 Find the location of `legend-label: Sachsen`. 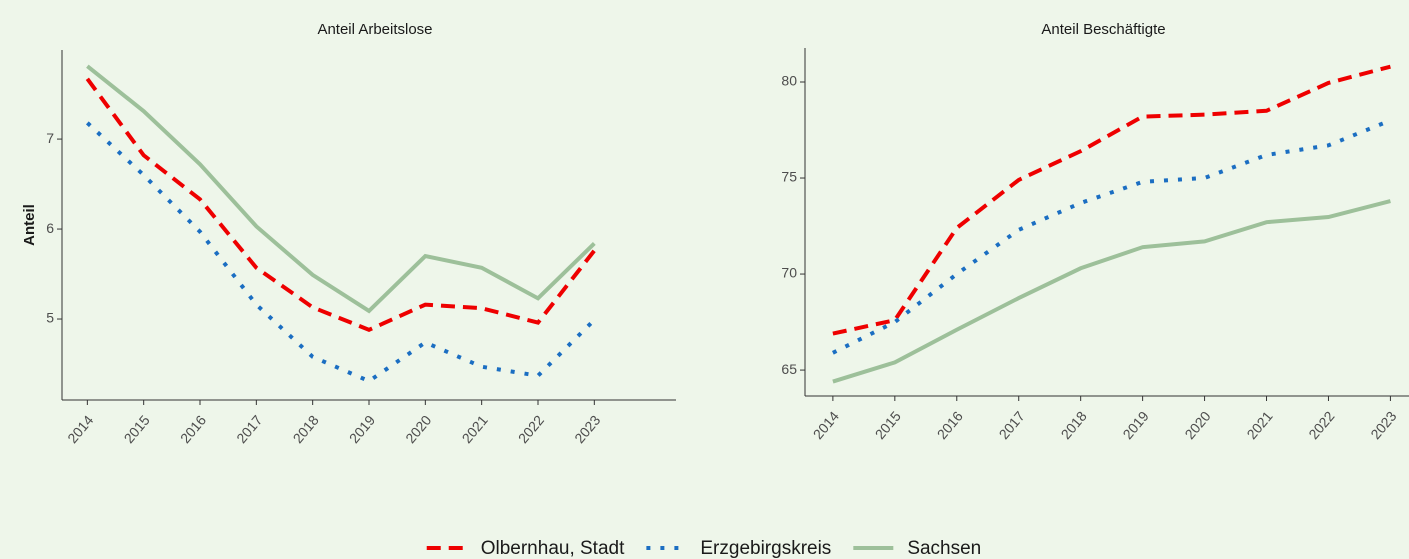

legend-label: Sachsen is located at coordinates (944, 548).